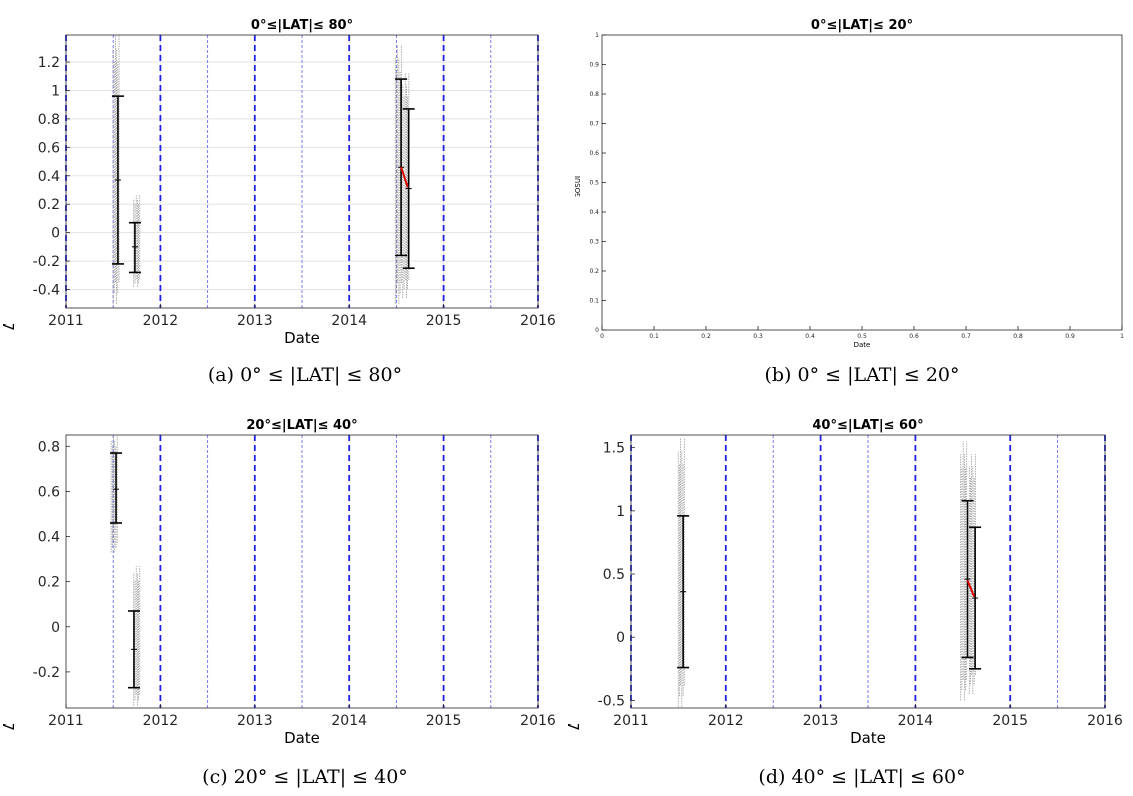  I want to click on y-tick-label-0: 0, so click(597, 330).